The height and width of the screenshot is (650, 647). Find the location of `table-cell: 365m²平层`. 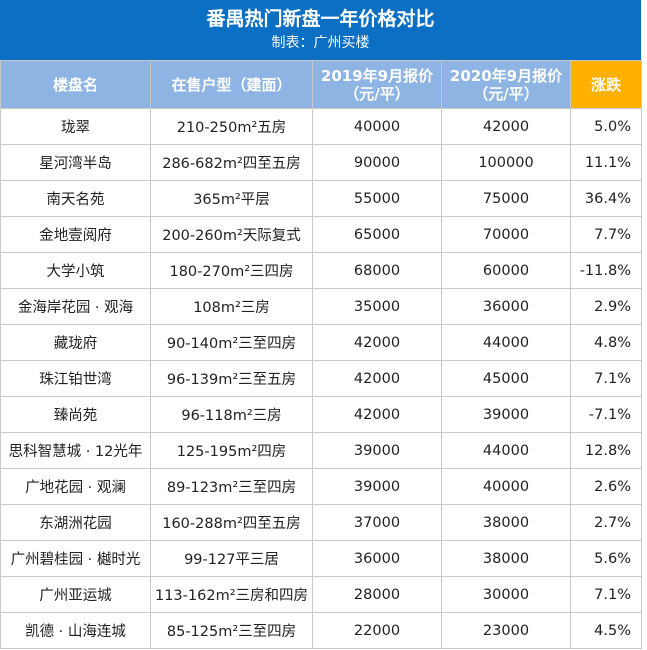

table-cell: 365m²平层 is located at coordinates (231, 198).